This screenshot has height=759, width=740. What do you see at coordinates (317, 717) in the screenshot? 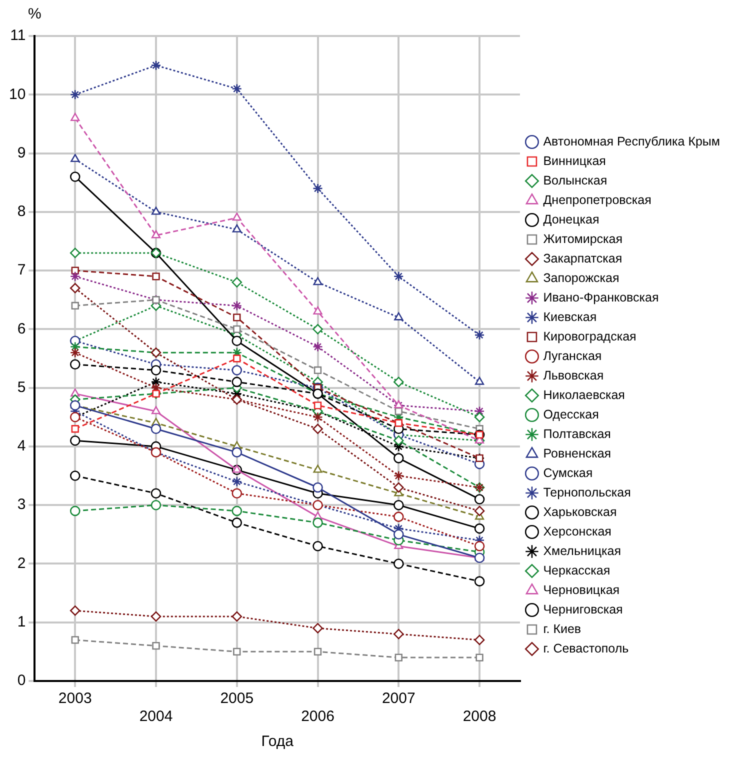
I see `x-tick-label: 2006` at bounding box center [317, 717].